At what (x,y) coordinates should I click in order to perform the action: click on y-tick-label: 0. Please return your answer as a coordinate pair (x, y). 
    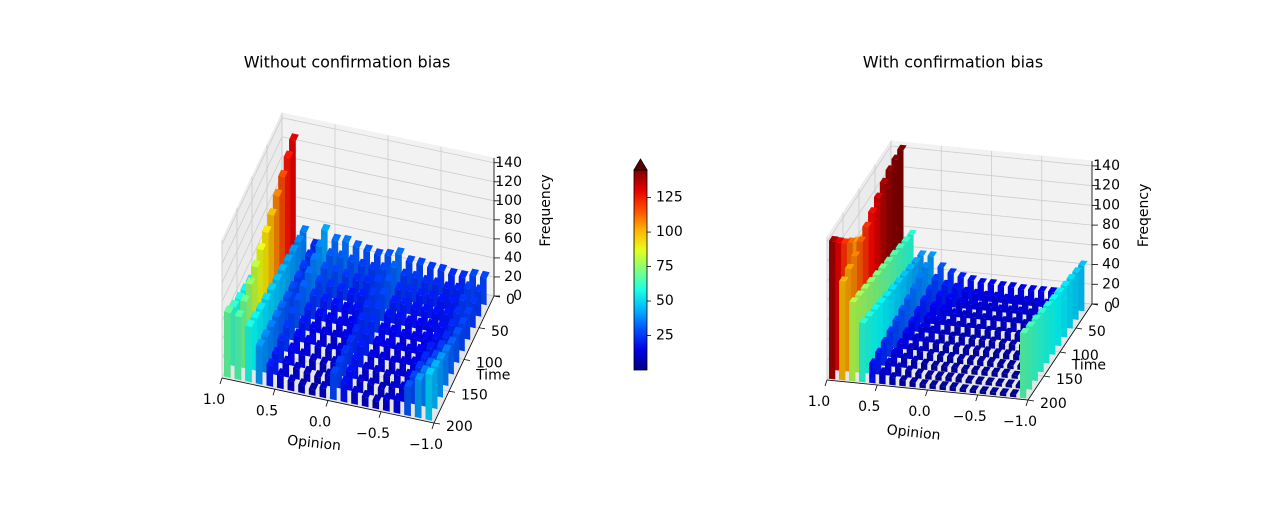
    Looking at the image, I should click on (1108, 308).